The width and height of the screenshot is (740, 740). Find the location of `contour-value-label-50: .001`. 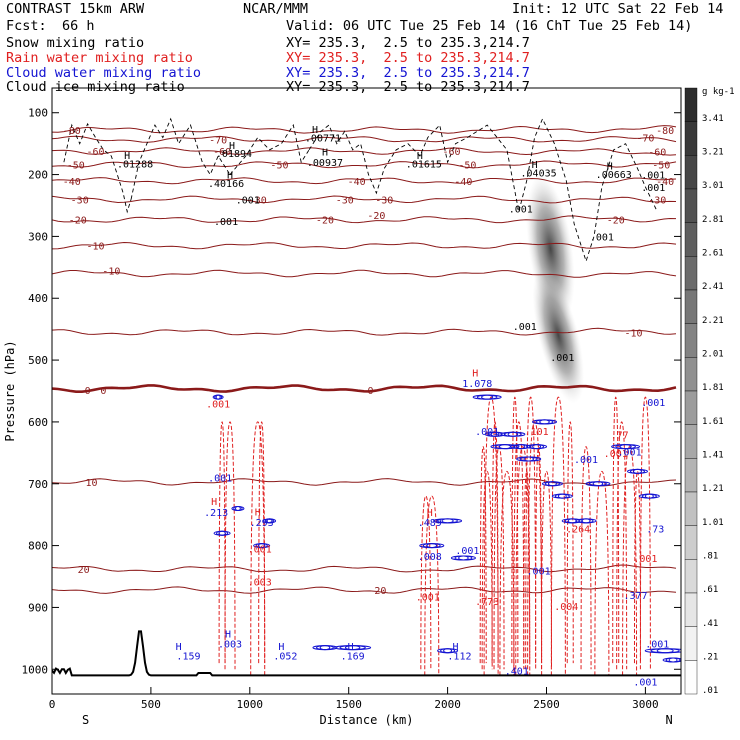

contour-value-label-50: .001 is located at coordinates (428, 597).